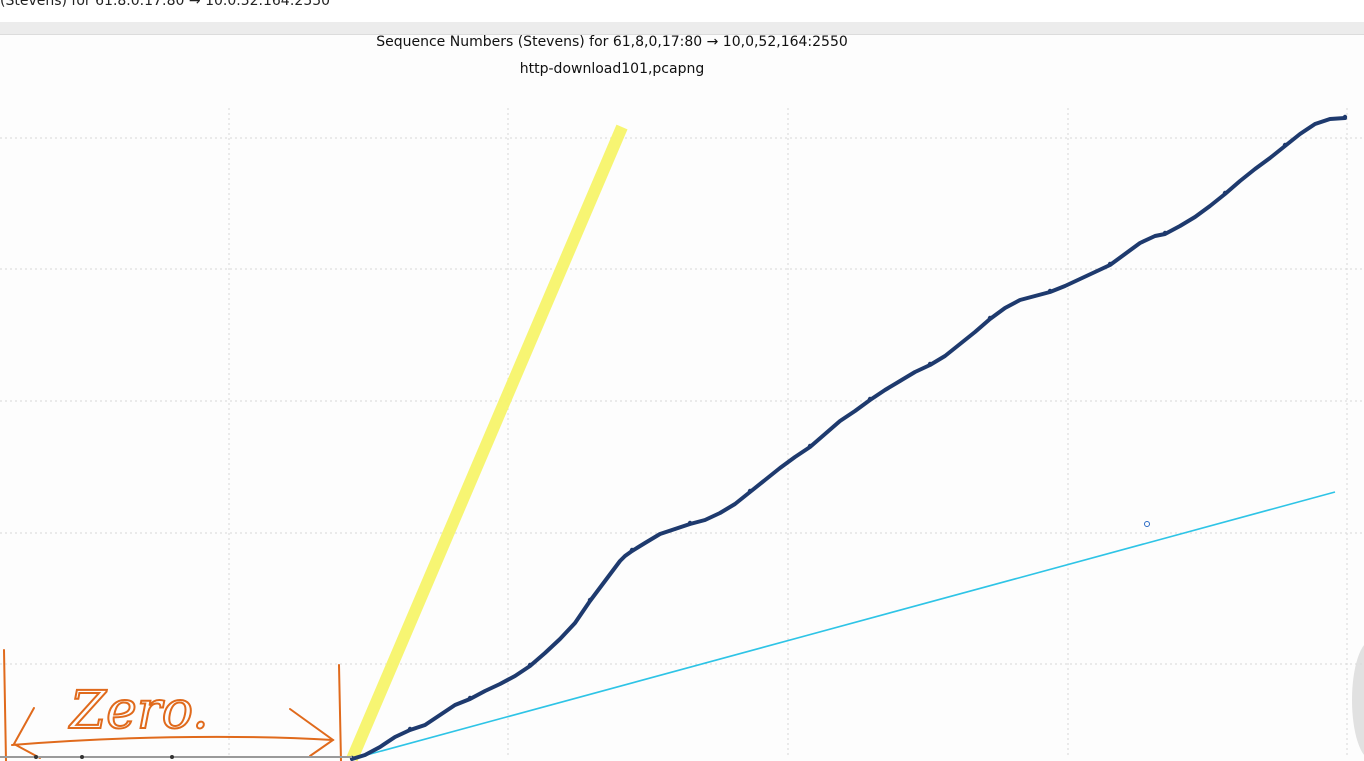 The height and width of the screenshot is (761, 1364). What do you see at coordinates (682, 28) in the screenshot?
I see `toolbar-bar` at bounding box center [682, 28].